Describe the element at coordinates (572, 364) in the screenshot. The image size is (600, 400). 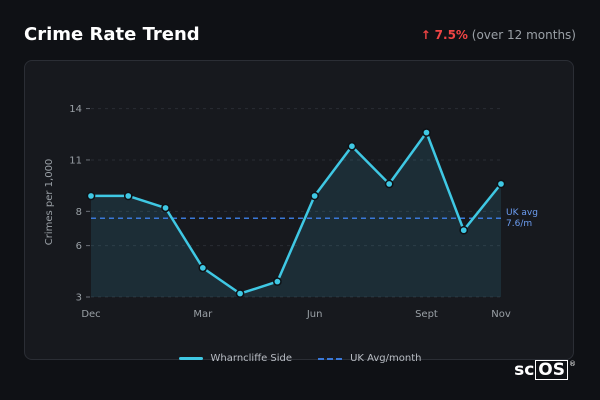
I see `logo-registered-mark: ®` at that location.